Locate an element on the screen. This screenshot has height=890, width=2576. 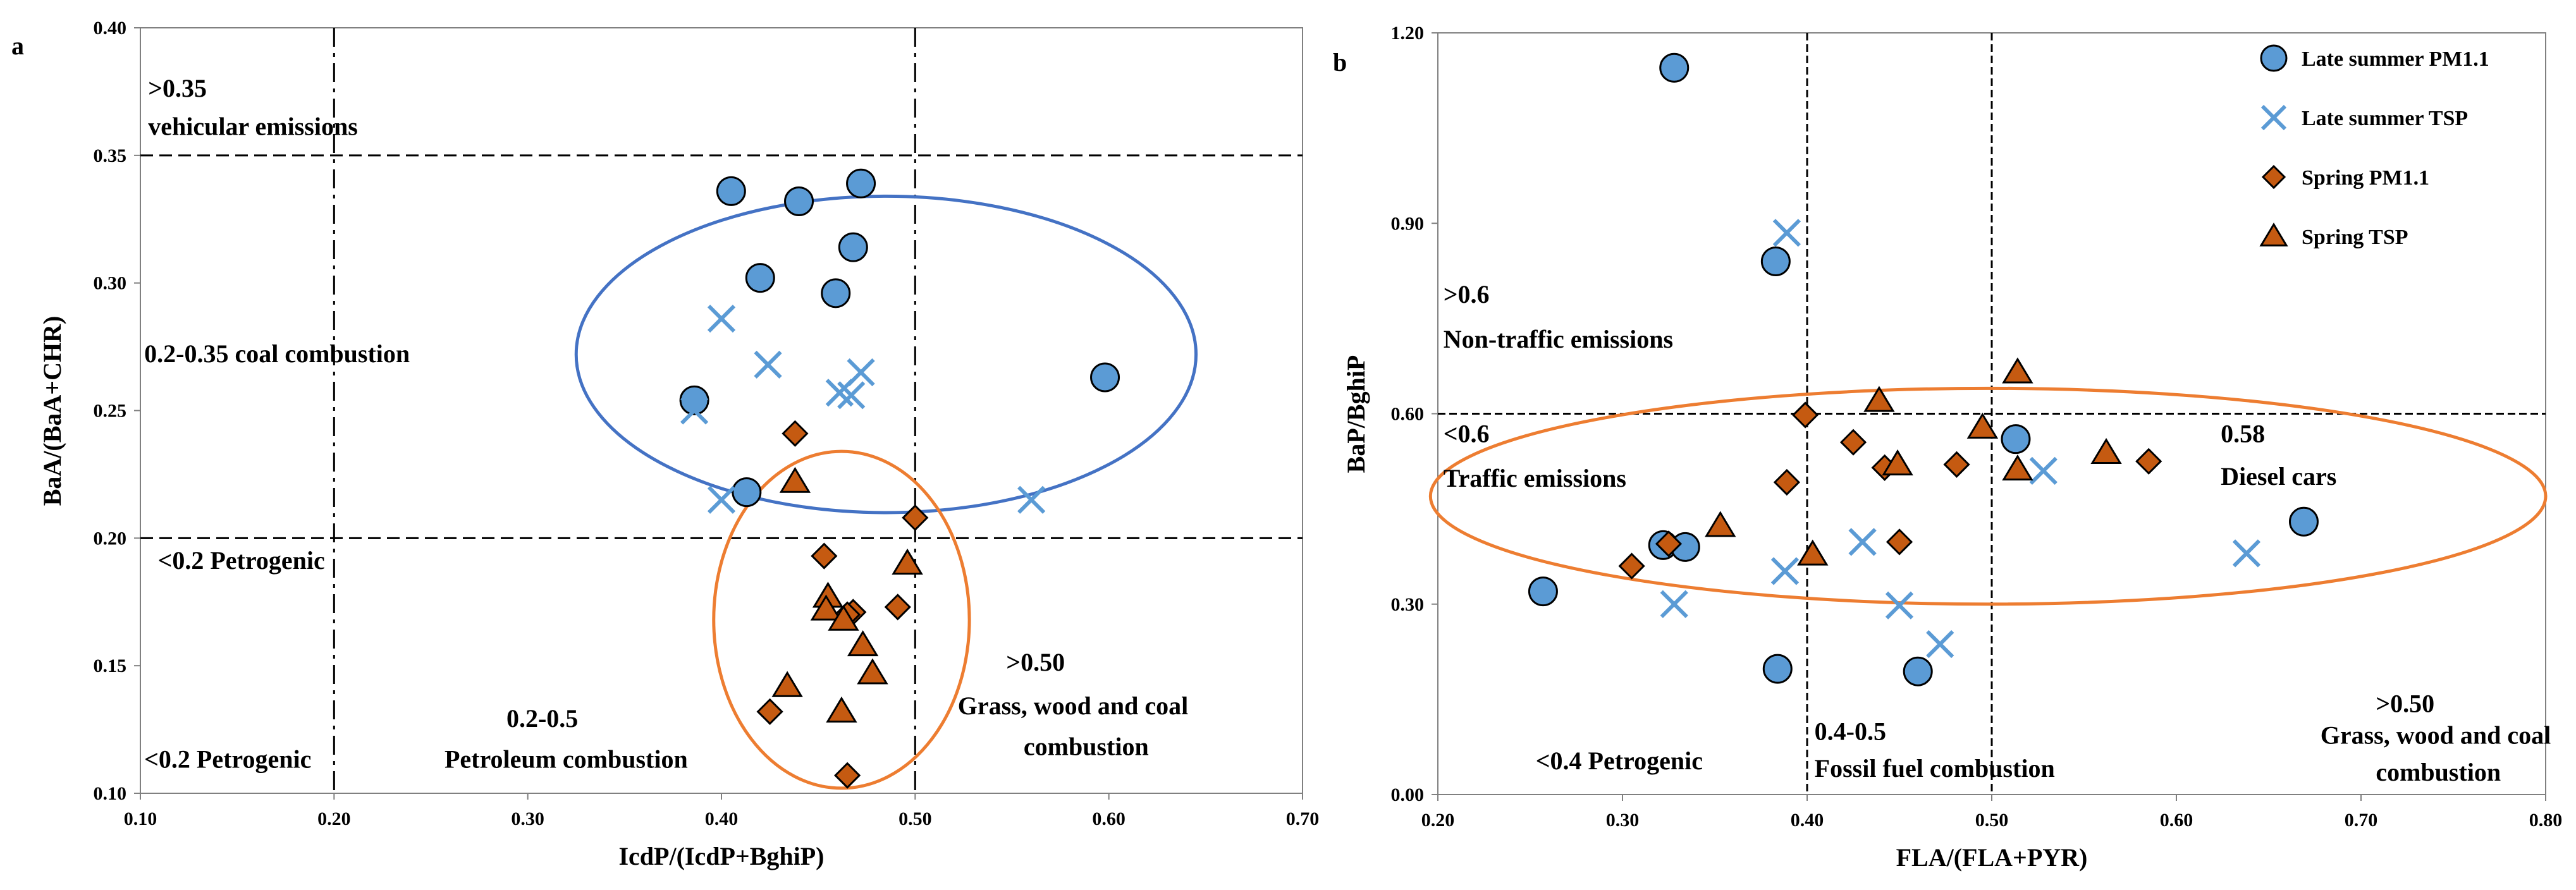
legend-late-summer-tsp-marker is located at coordinates (2273, 117).